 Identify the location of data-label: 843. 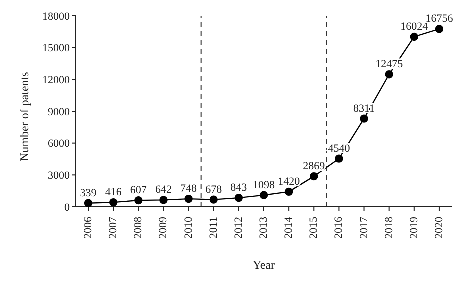
(239, 188).